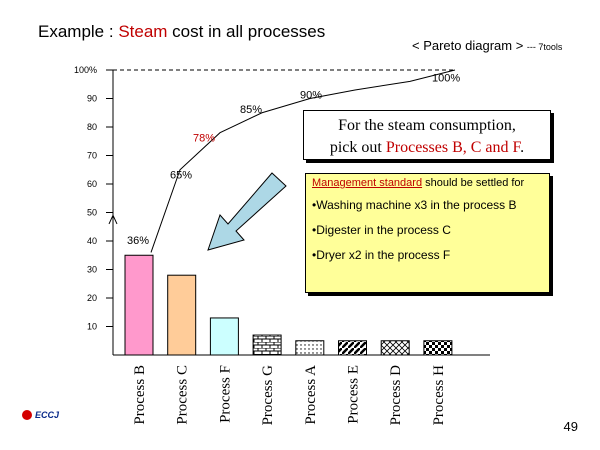 The image size is (600, 450). Describe the element at coordinates (439, 395) in the screenshot. I see `category-label: Process H` at that location.